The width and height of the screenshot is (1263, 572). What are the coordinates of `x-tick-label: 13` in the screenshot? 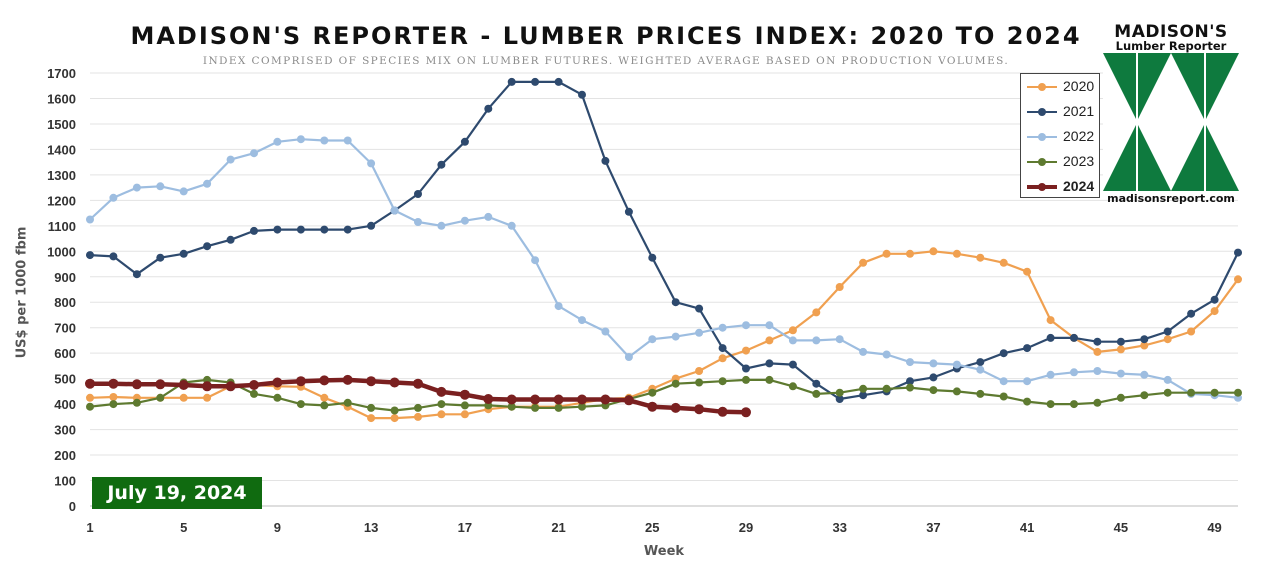 It's located at (371, 527).